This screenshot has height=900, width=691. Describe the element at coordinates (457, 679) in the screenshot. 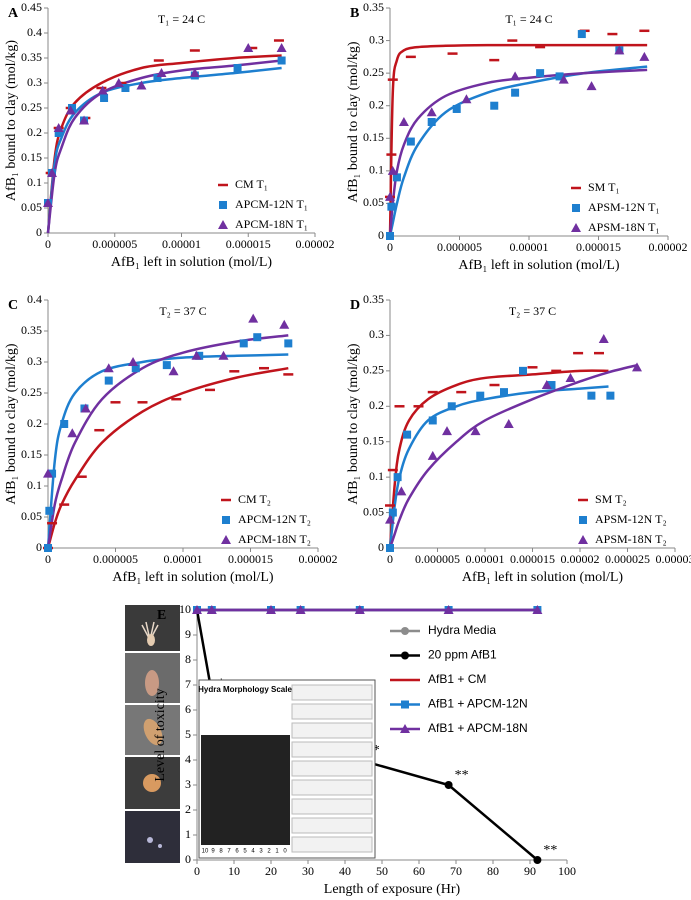

I see `legend-label: AfB1 + CM` at that location.